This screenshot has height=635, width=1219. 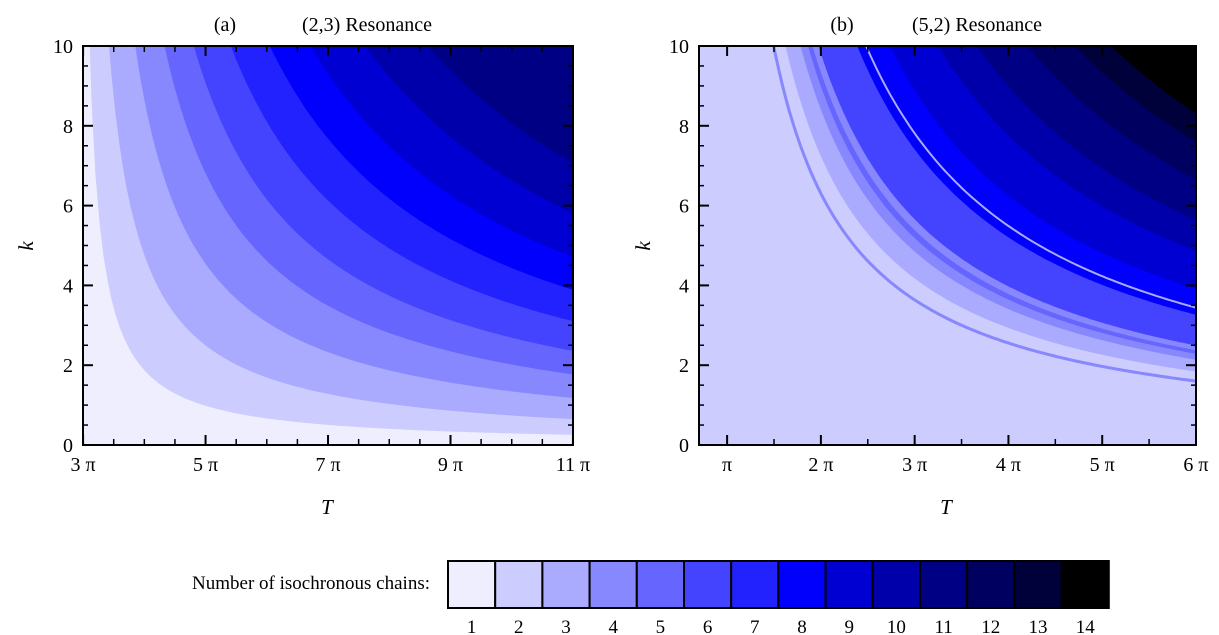 What do you see at coordinates (1038, 626) in the screenshot?
I see `colorbar-level-label: 13` at bounding box center [1038, 626].